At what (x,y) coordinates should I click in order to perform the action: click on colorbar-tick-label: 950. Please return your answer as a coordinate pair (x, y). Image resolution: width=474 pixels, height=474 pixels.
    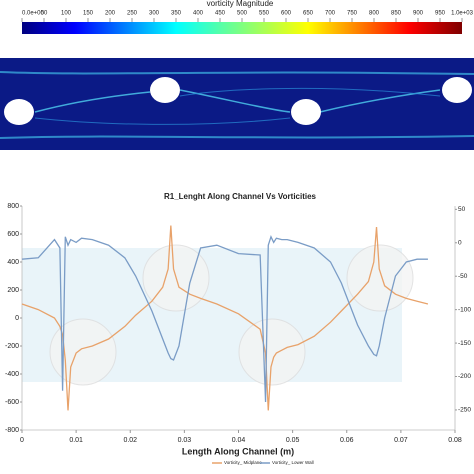
    Looking at the image, I should click on (440, 14).